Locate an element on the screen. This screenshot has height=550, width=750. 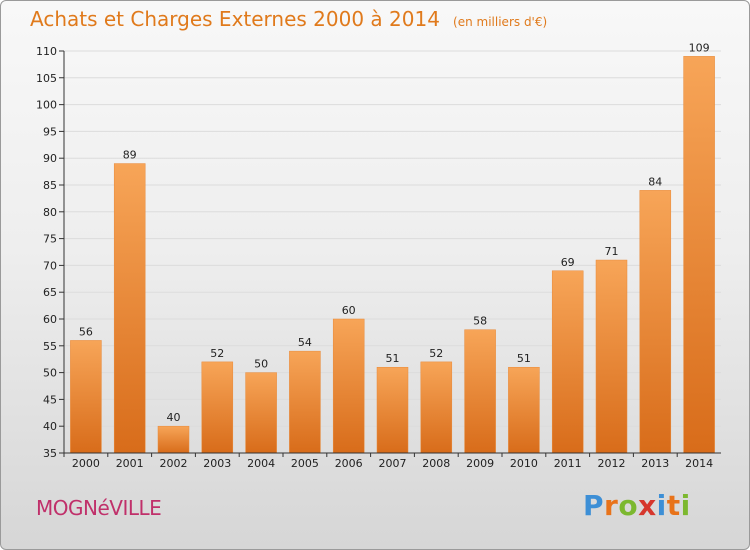
value-label-2001: 89 is located at coordinates (130, 155).